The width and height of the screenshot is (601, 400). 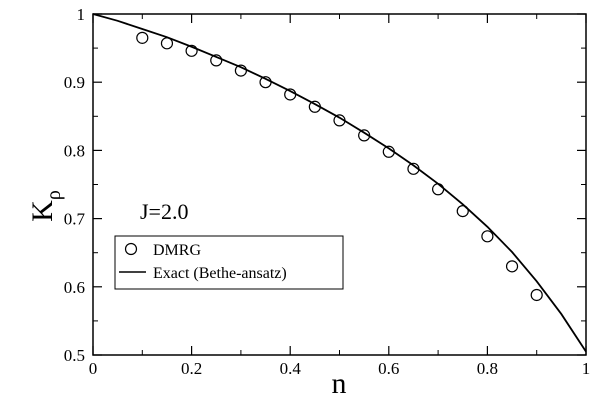 I want to click on x-tick-label: 0.6, so click(x=388, y=368).